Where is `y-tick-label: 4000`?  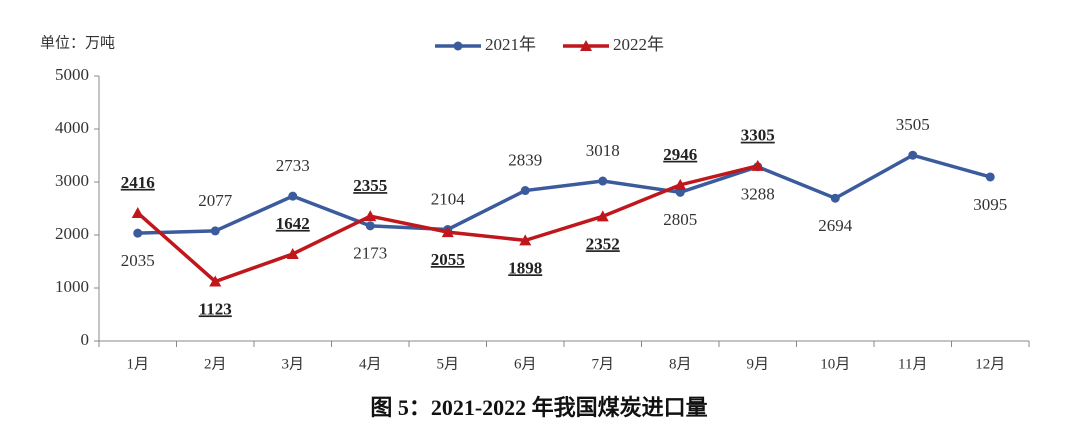 y-tick-label: 4000 is located at coordinates (72, 127).